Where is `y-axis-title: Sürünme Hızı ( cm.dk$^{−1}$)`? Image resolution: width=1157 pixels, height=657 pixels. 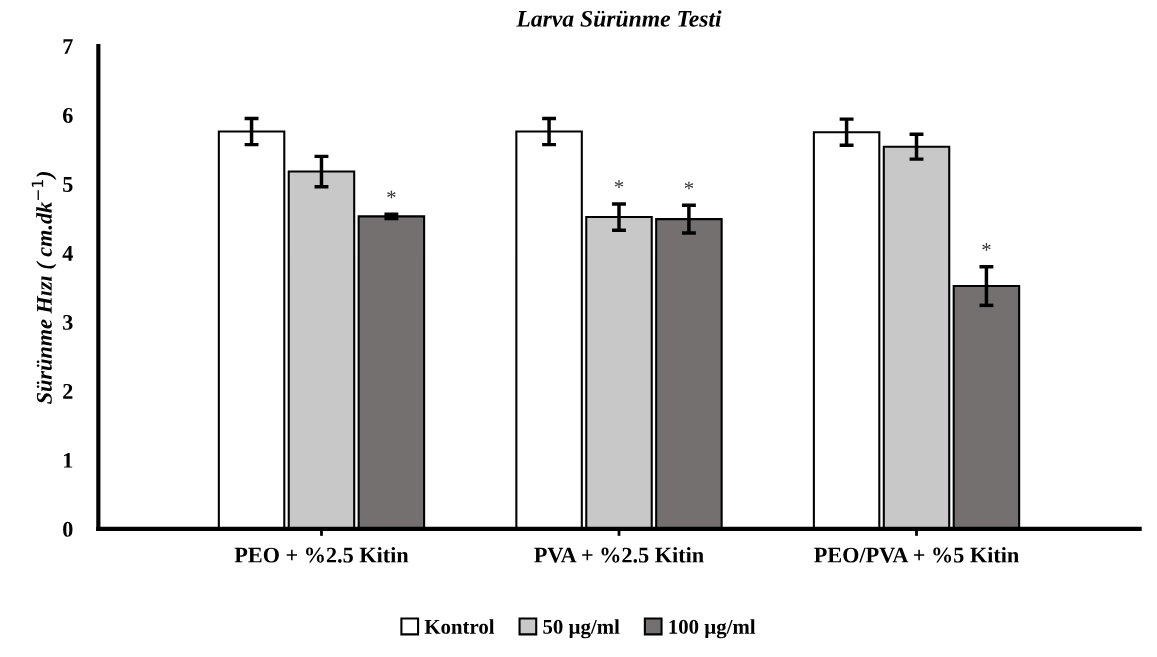
y-axis-title: Sürünme Hızı ( cm.dk$^{−1}$) is located at coordinates (44, 288).